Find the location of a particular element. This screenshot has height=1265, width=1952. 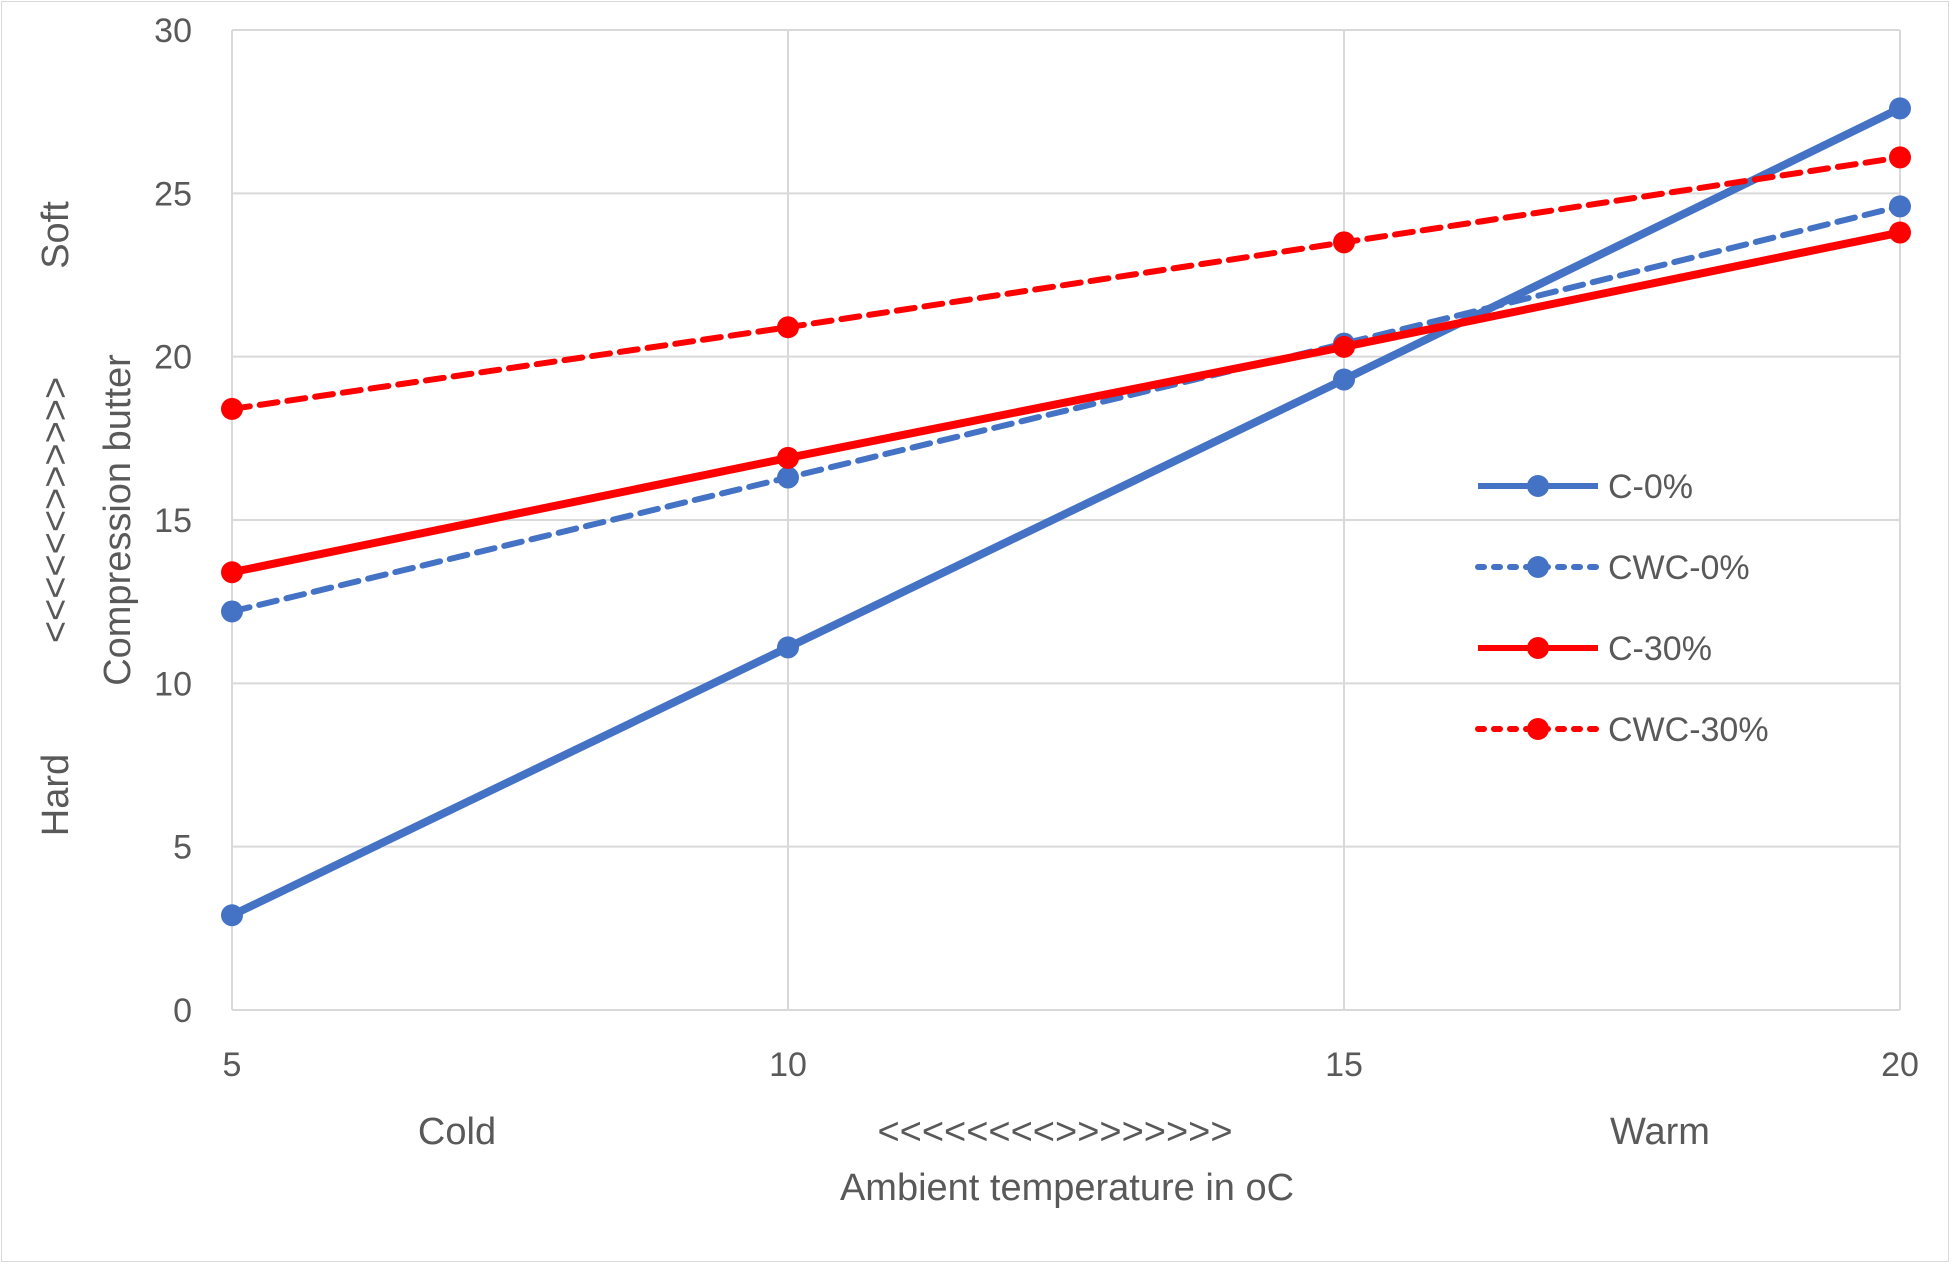

x-annotation-arrows: <<<<<<<<>>>>>>>> is located at coordinates (1054, 1132).